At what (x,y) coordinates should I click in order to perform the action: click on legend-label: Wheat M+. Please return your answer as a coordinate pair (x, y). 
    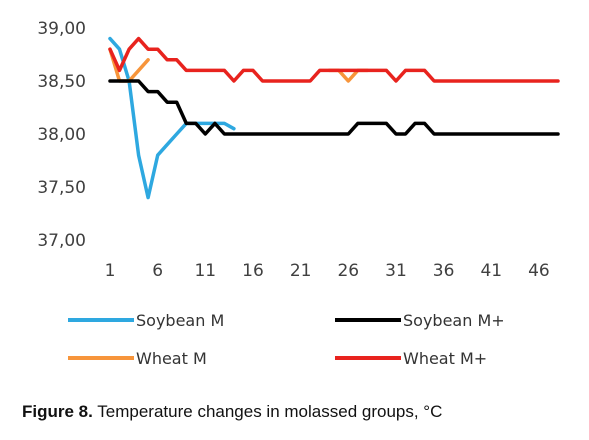
    Looking at the image, I should click on (445, 358).